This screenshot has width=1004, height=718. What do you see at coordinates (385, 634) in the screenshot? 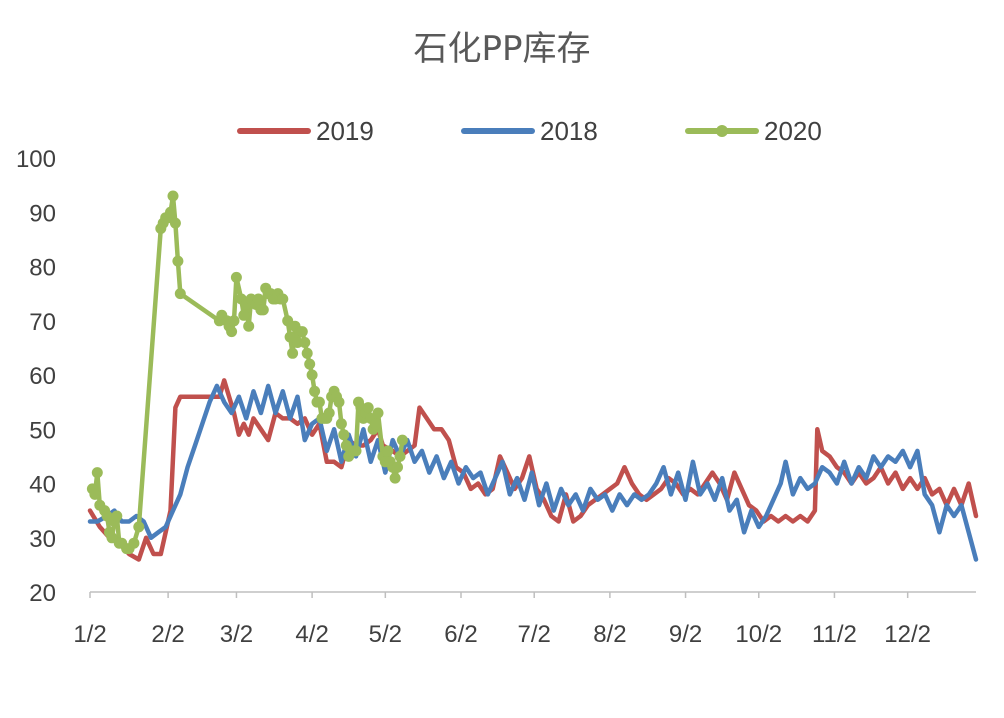
I see `x-tick-label: 5/2` at bounding box center [385, 634].